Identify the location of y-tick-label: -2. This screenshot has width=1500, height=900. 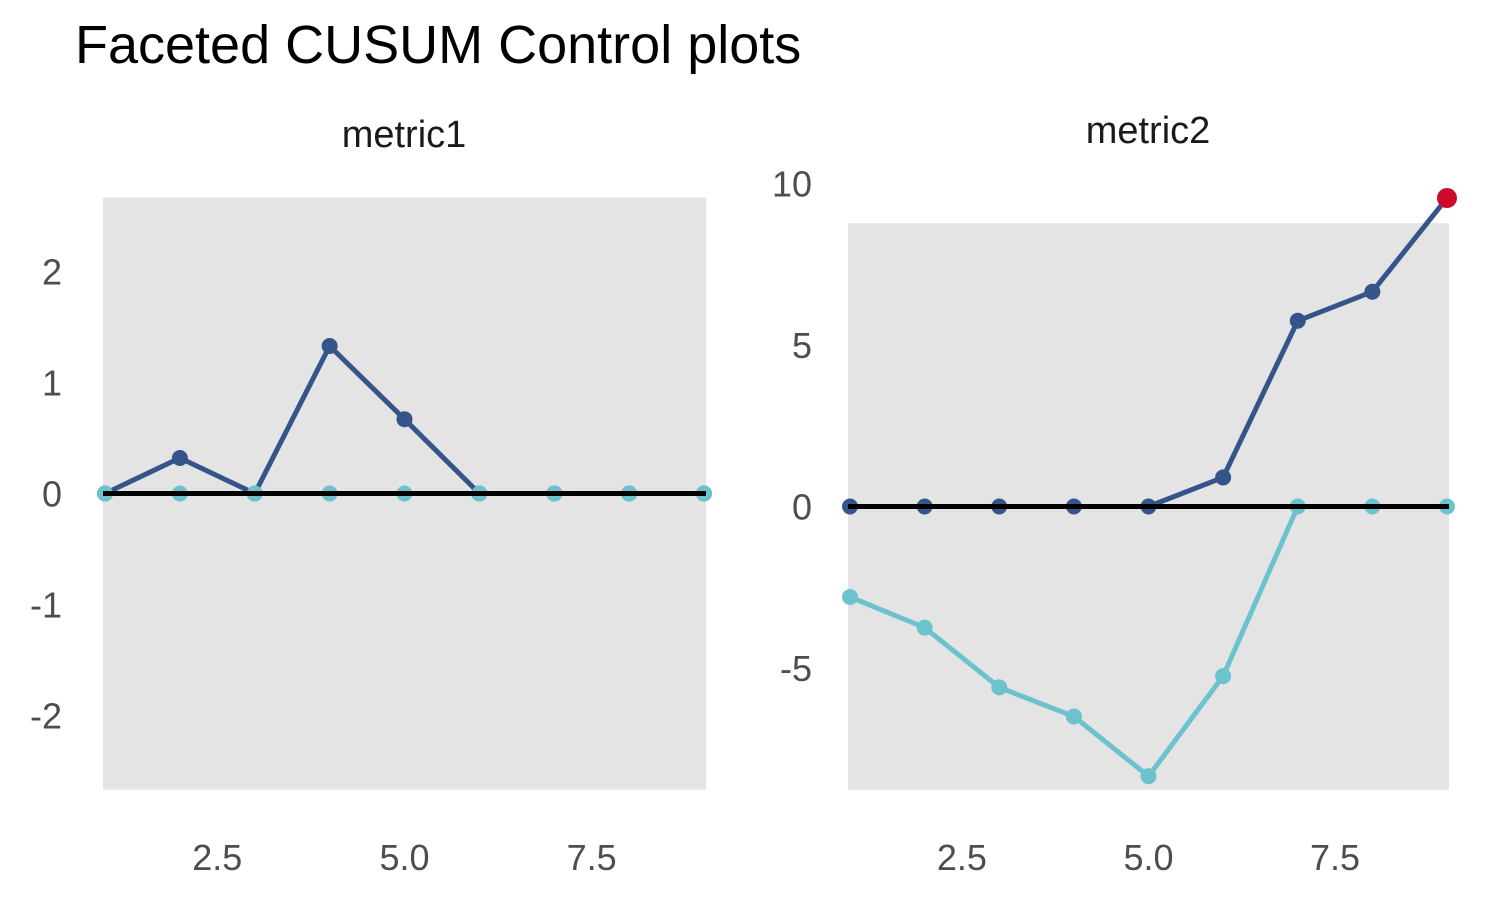
(46, 715).